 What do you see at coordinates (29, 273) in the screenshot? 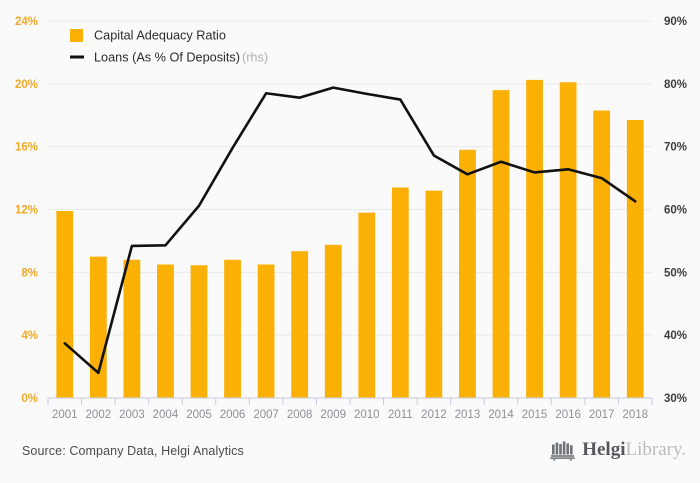
I see `left-axis-tick-label: 8%` at bounding box center [29, 273].